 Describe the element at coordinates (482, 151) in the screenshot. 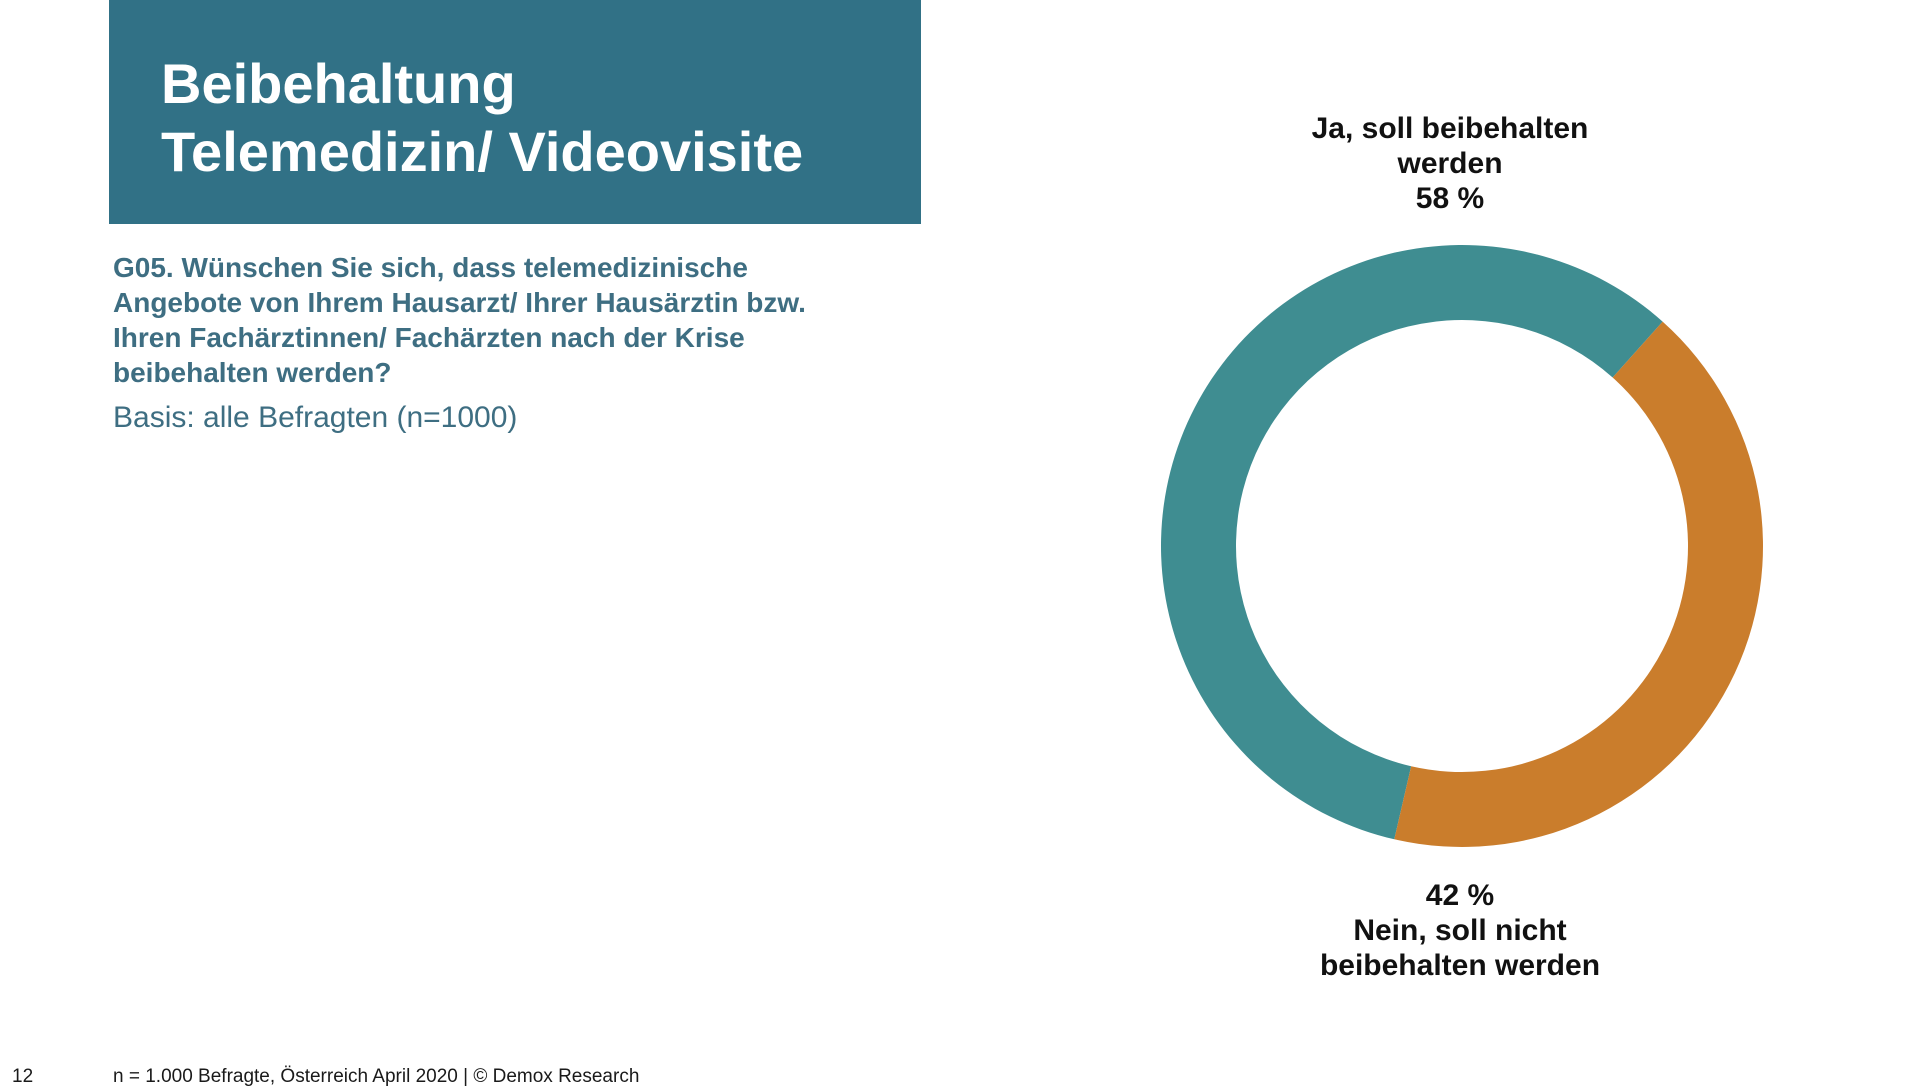

I see `title-line-2: Telemedizin/ Videovisite` at that location.